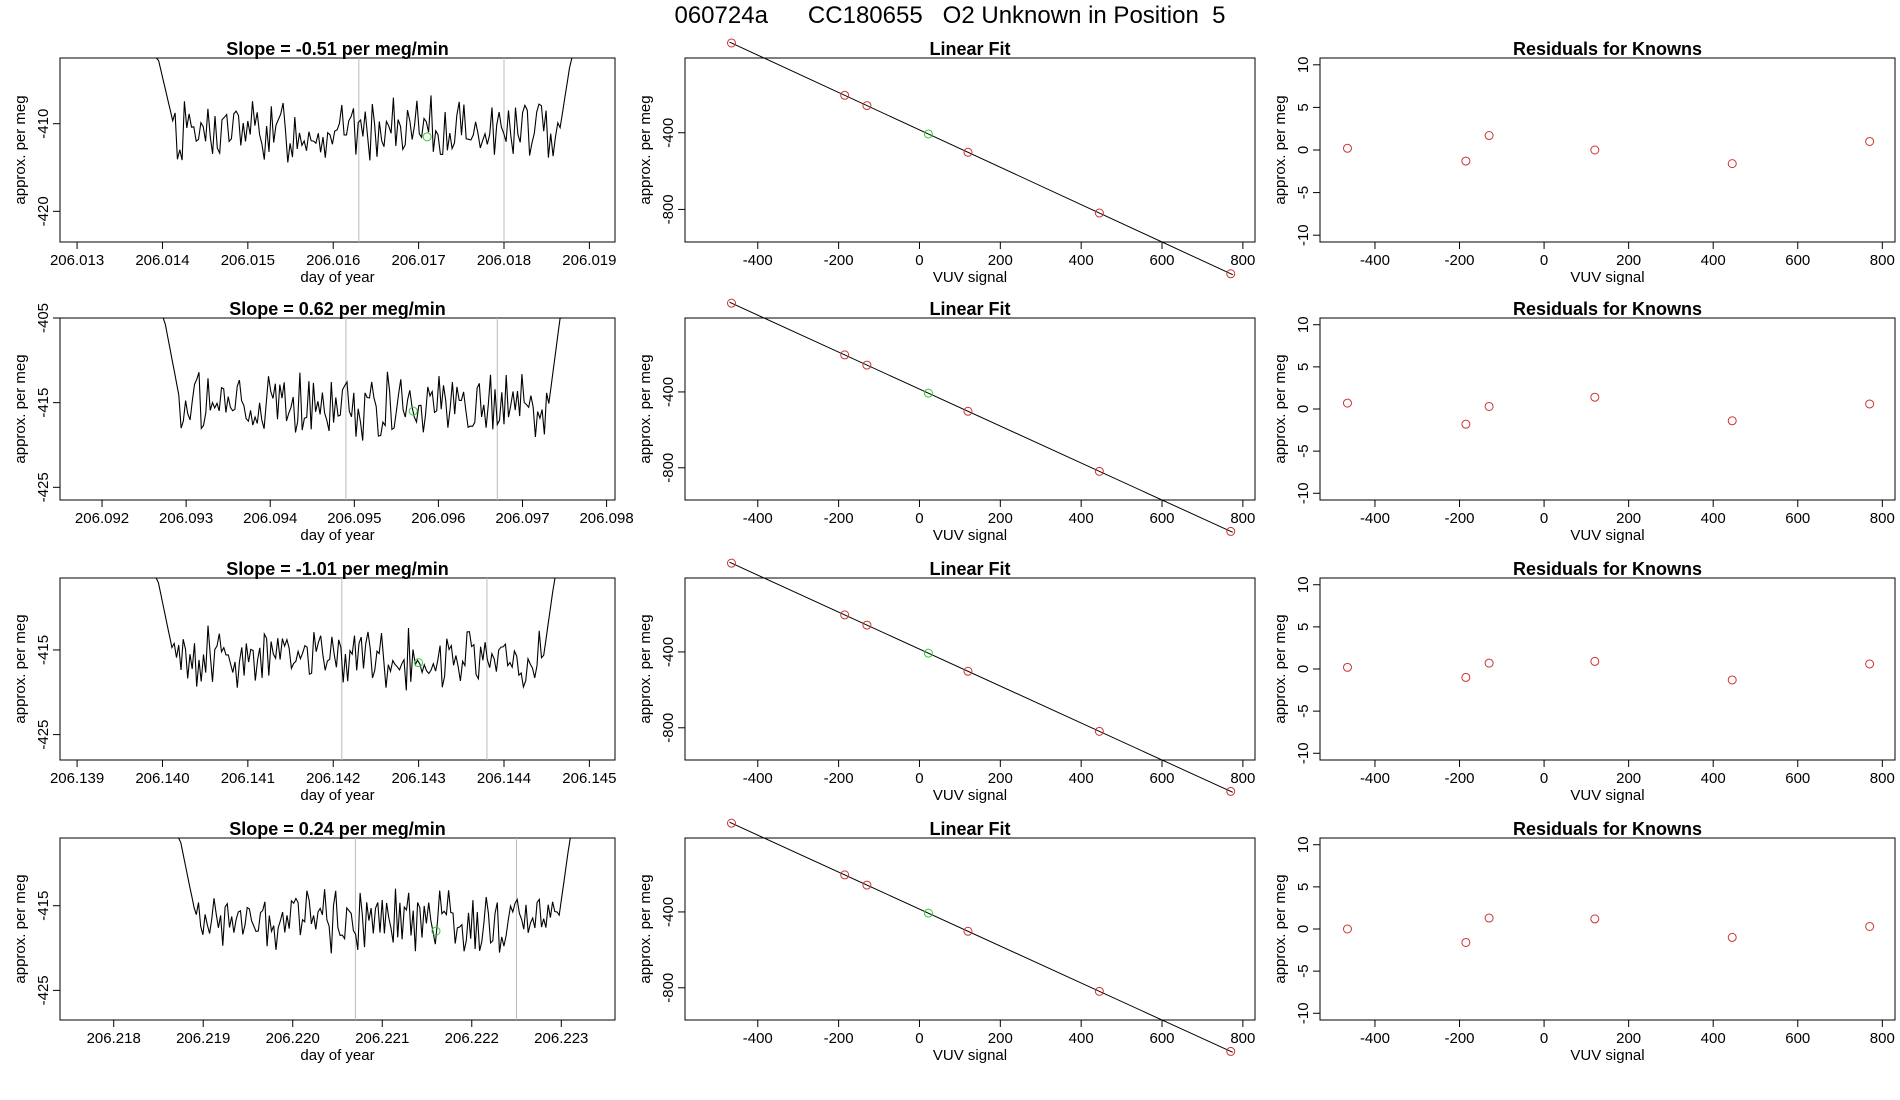 The width and height of the screenshot is (1900, 1100). What do you see at coordinates (522, 518) in the screenshot?
I see `x-tick-label: 206.097` at bounding box center [522, 518].